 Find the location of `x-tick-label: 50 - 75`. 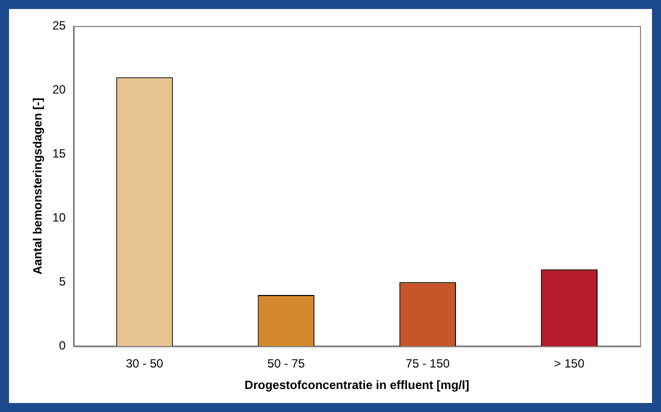

x-tick-label: 50 - 75 is located at coordinates (286, 363).